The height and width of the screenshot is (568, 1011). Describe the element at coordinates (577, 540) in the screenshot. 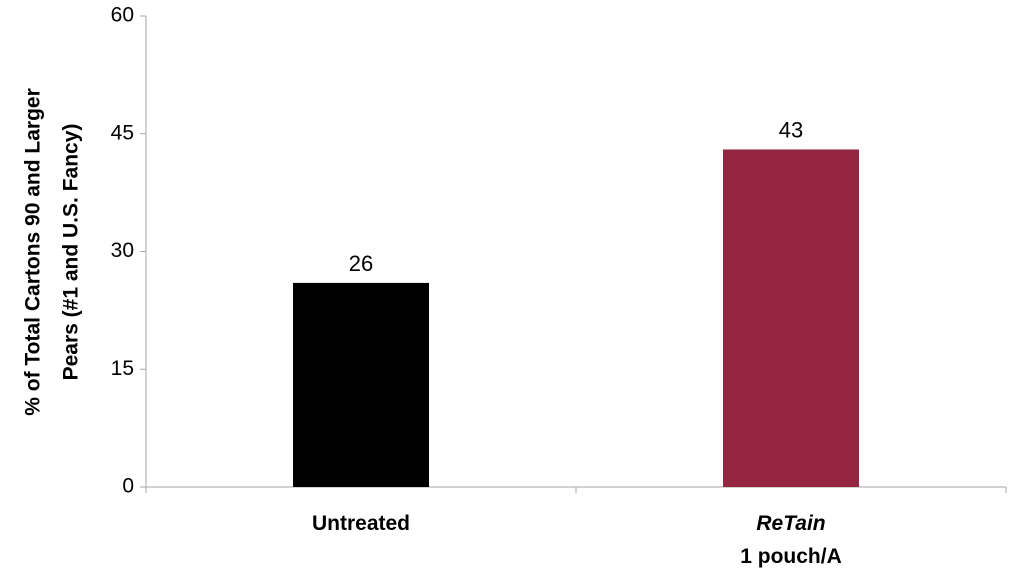

I see `category-labels: Untreated ReTain 1 pouch/A` at that location.